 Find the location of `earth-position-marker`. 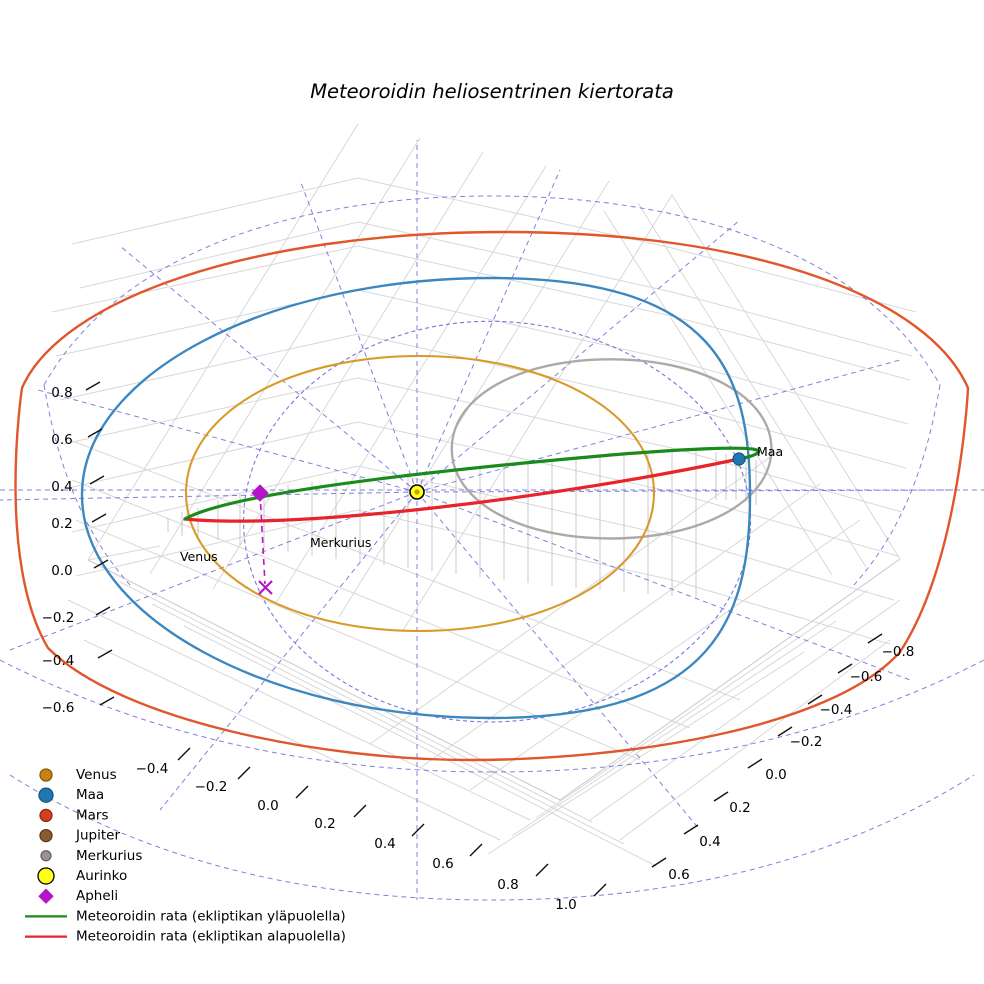

earth-position-marker is located at coordinates (739, 459).